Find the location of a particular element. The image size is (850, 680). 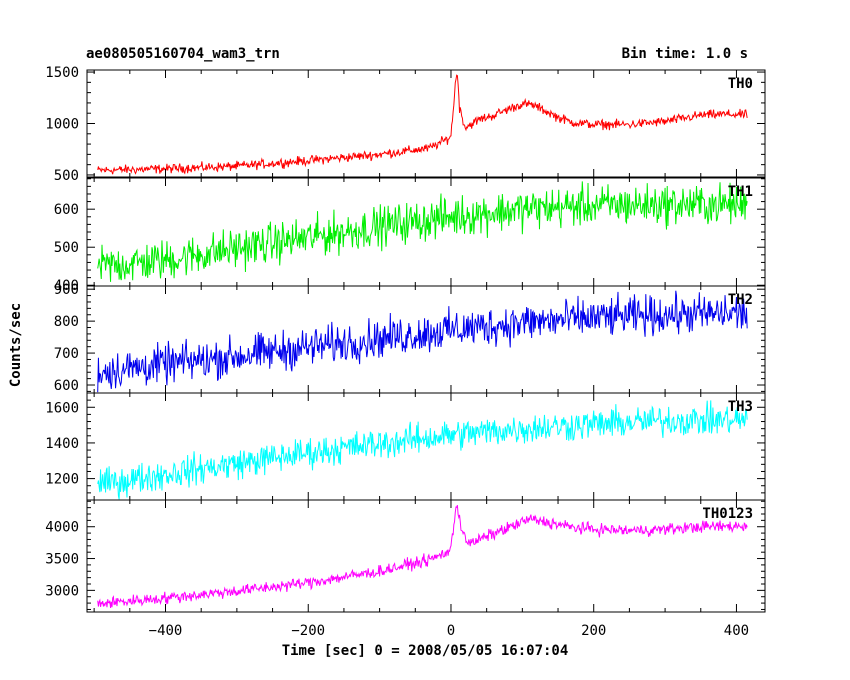

panel-label-th0123: TH0123 is located at coordinates (727, 514).